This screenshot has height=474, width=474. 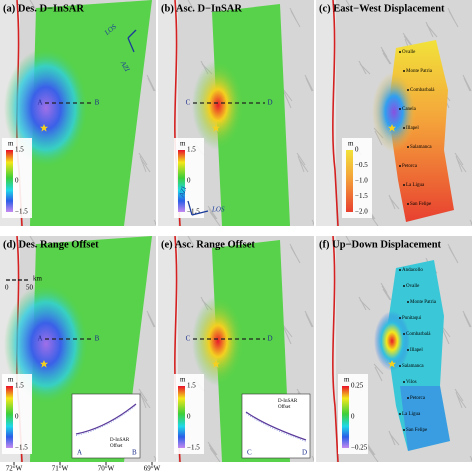 I want to click on inset-legend: D-InSAR, so click(x=288, y=401).